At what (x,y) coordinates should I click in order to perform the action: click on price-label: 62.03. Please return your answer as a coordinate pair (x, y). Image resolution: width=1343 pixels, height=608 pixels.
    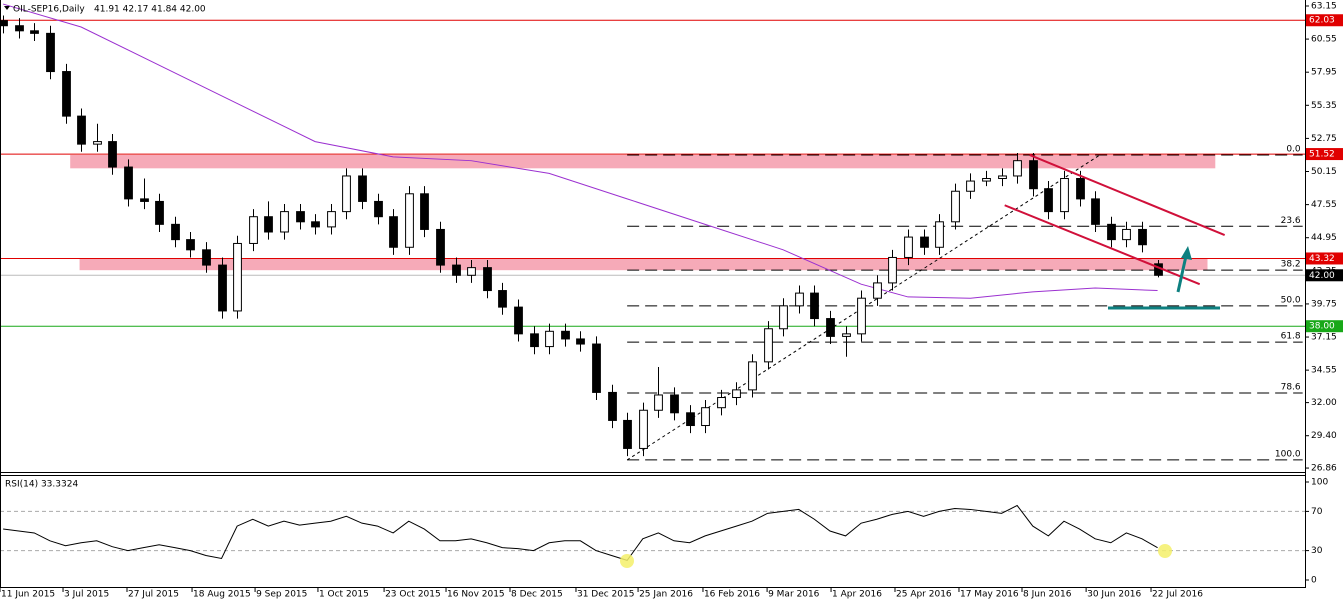
    Looking at the image, I should click on (1322, 21).